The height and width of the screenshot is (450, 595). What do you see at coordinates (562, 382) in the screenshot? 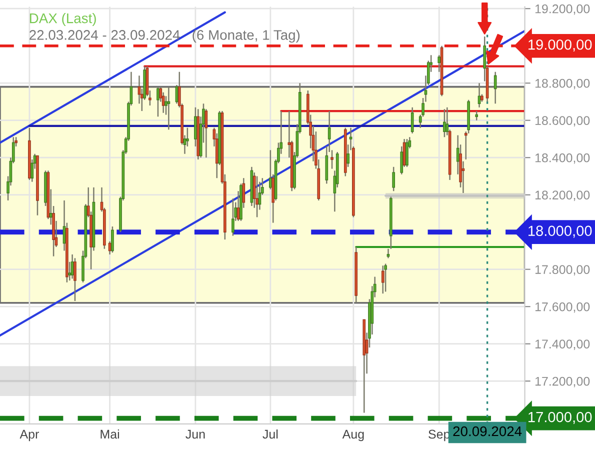
I see `y-tick-label: 17.200,00` at bounding box center [562, 382].